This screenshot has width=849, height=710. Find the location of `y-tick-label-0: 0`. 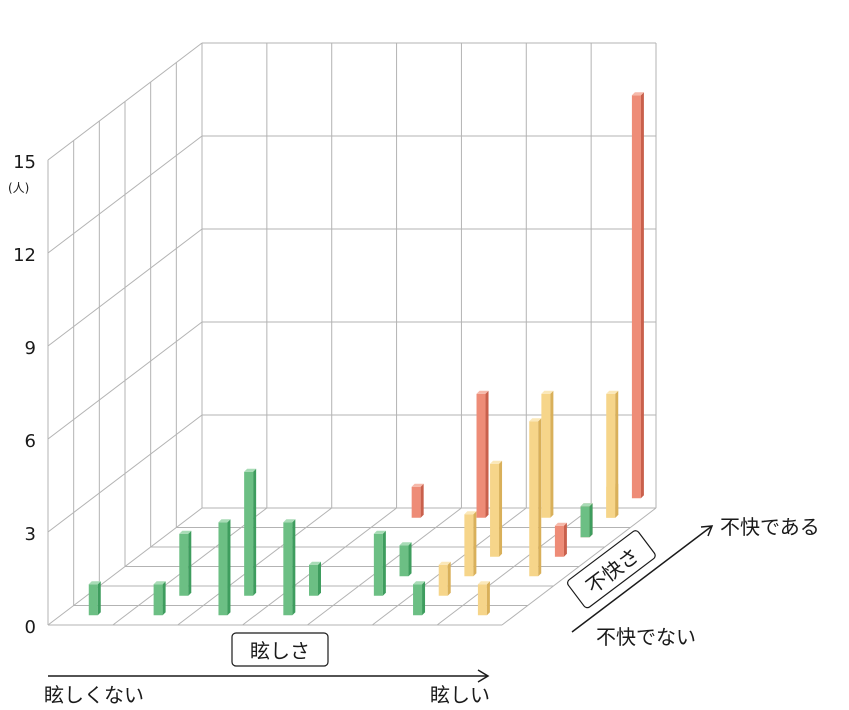

y-tick-label-0: 0 is located at coordinates (30, 627).